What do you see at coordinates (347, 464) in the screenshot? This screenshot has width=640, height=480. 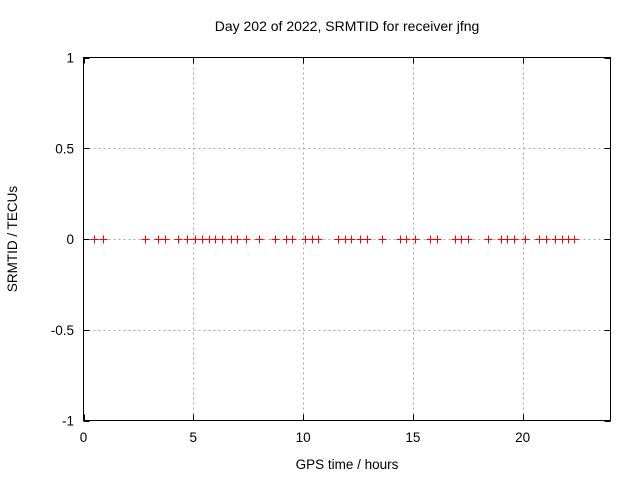 I see `x-axis-label: GPS time / hours` at bounding box center [347, 464].